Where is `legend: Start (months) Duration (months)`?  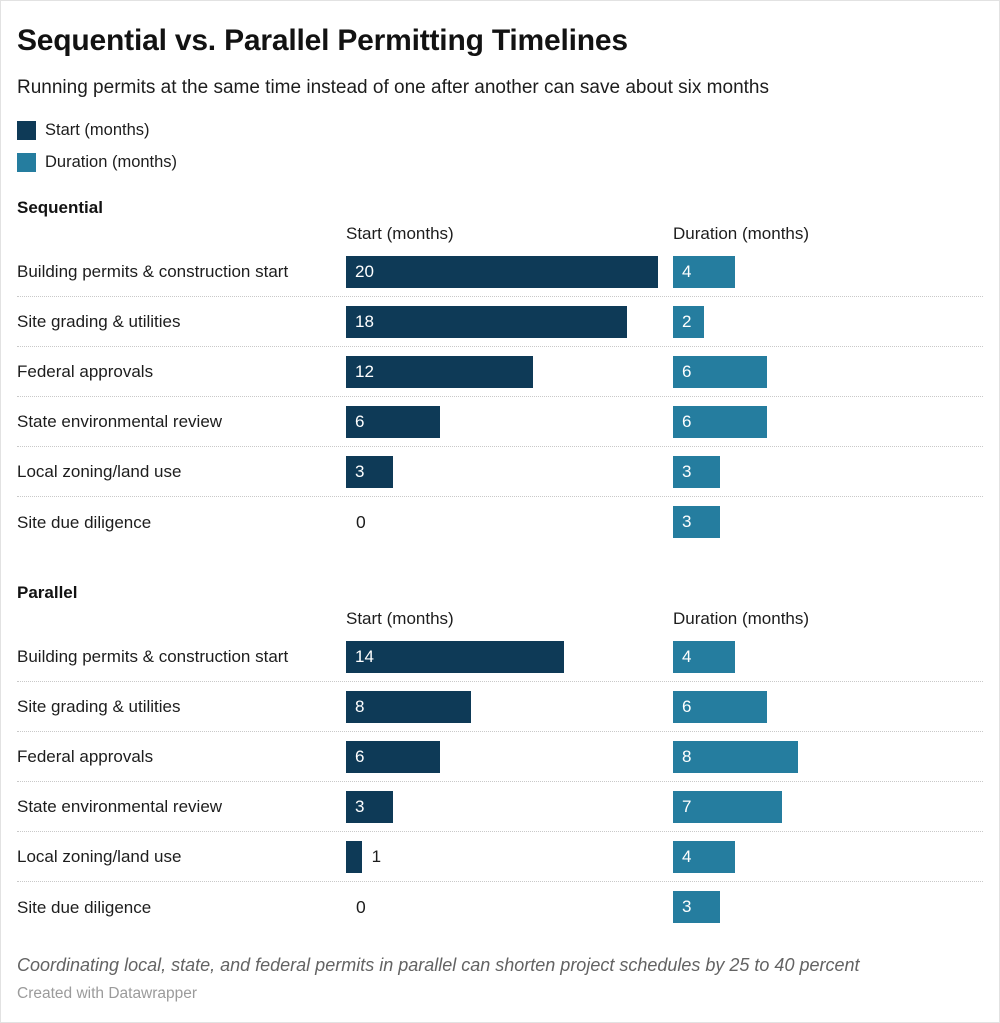 legend: Start (months) Duration (months) is located at coordinates (500, 146).